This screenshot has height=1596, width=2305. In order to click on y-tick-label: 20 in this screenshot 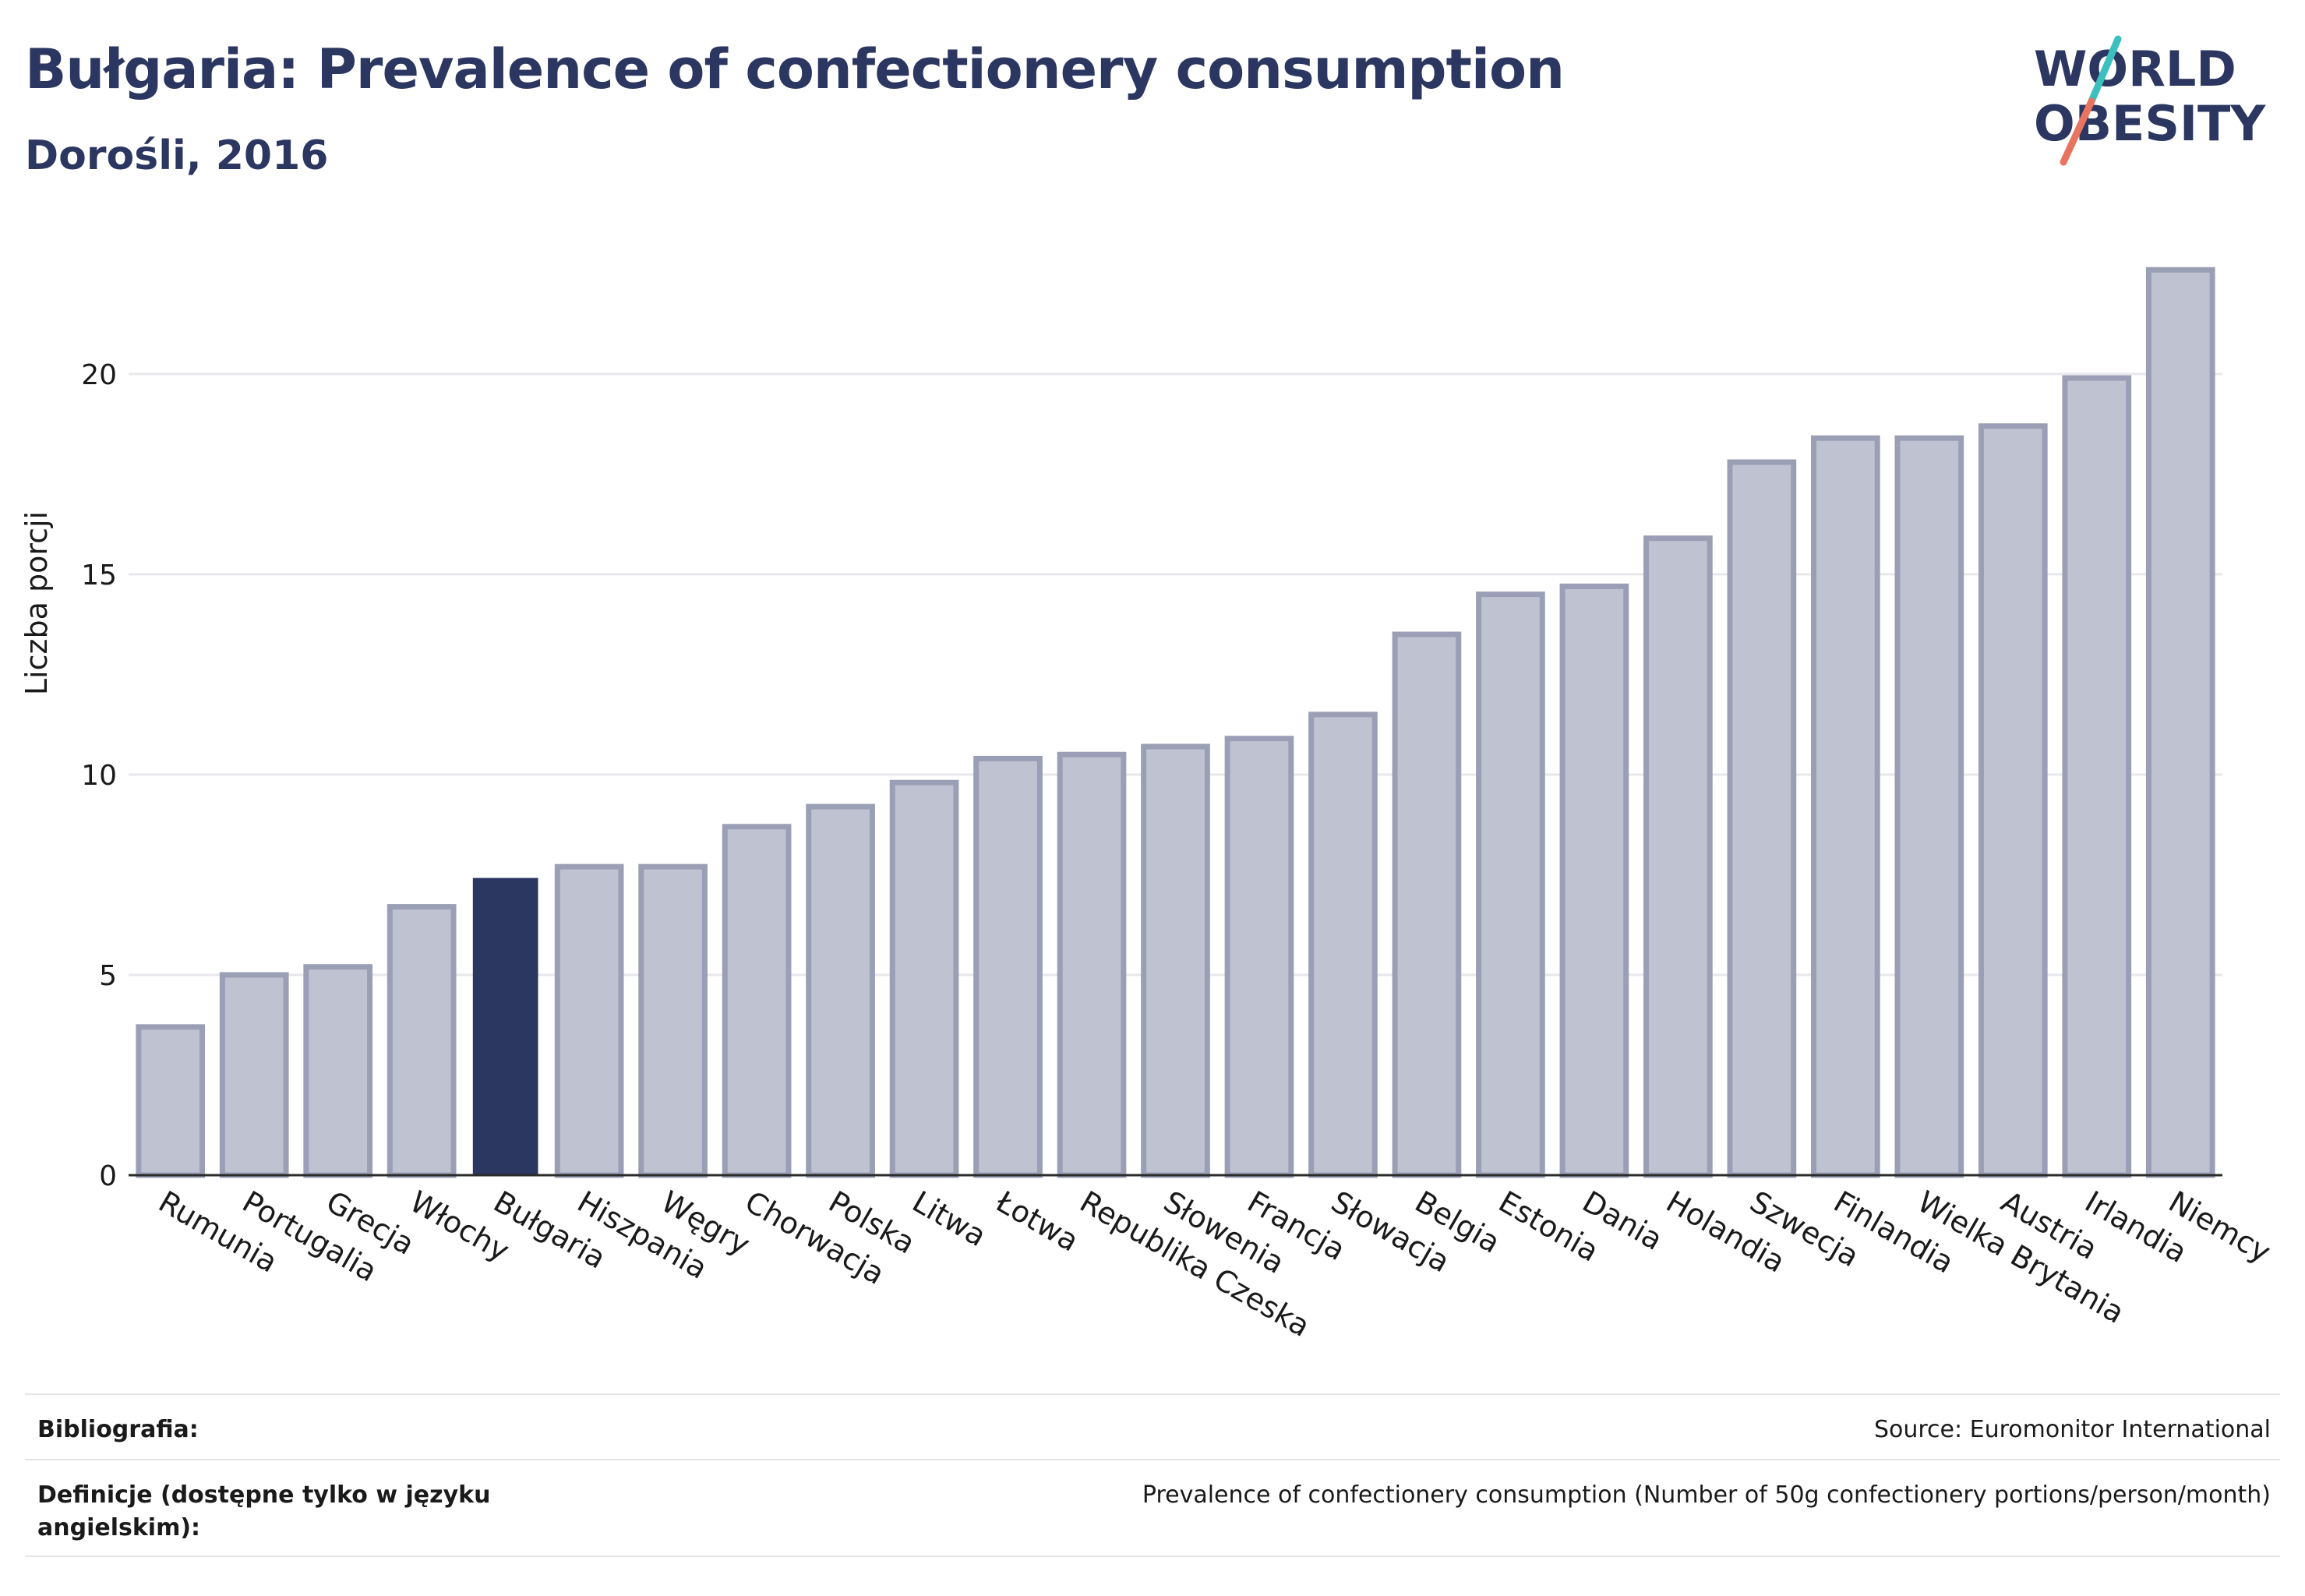, I will do `click(99, 375)`.